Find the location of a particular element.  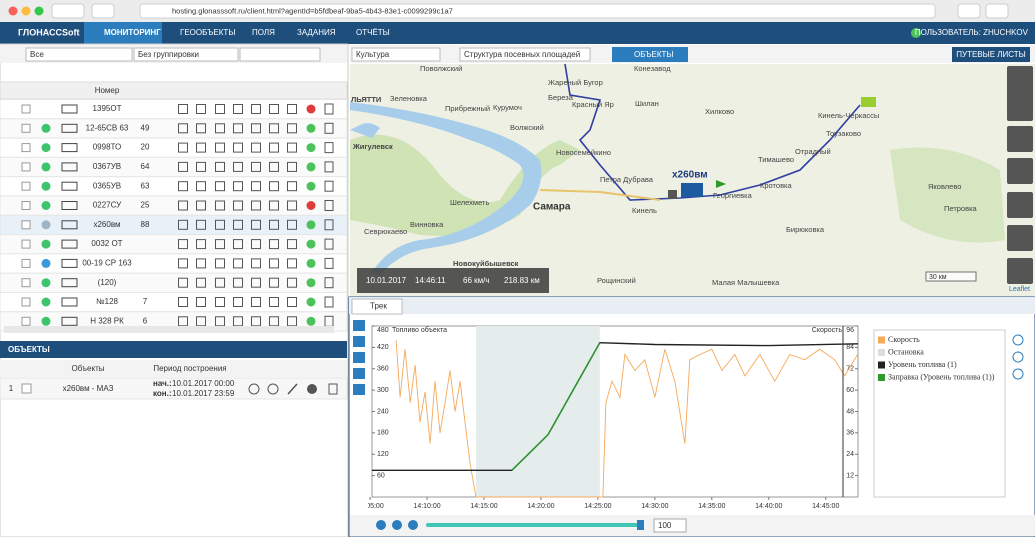

ruler-control is located at coordinates (1020, 271).